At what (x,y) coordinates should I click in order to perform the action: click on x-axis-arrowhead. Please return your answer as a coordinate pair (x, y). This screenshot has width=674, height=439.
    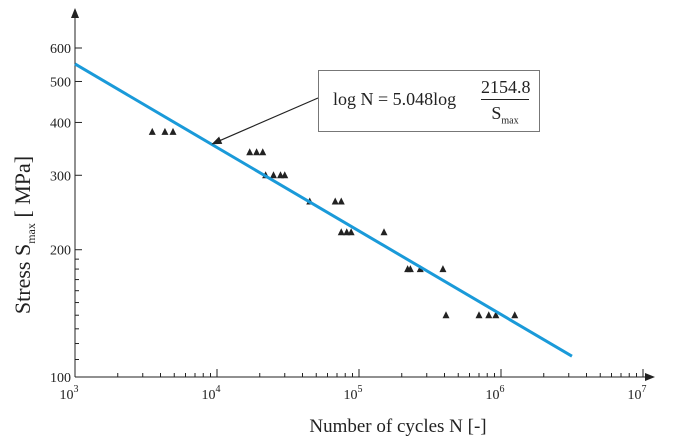
    Looking at the image, I should click on (650, 377).